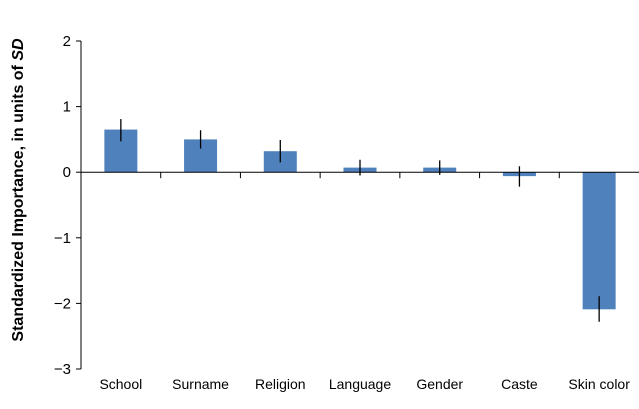  Describe the element at coordinates (280, 384) in the screenshot. I see `category-label: Religion` at that location.